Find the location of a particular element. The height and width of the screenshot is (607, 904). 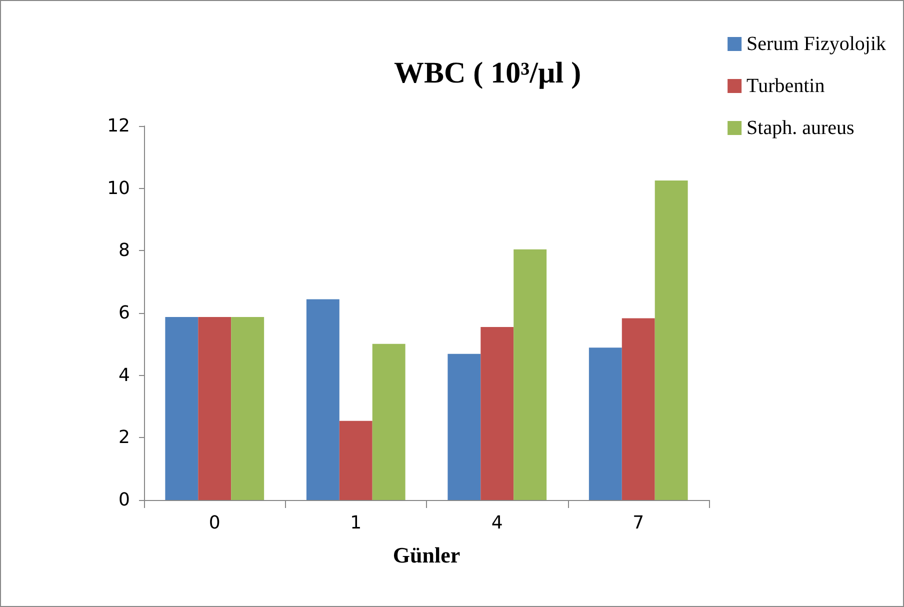

y-tick-label: 6 is located at coordinates (124, 313).